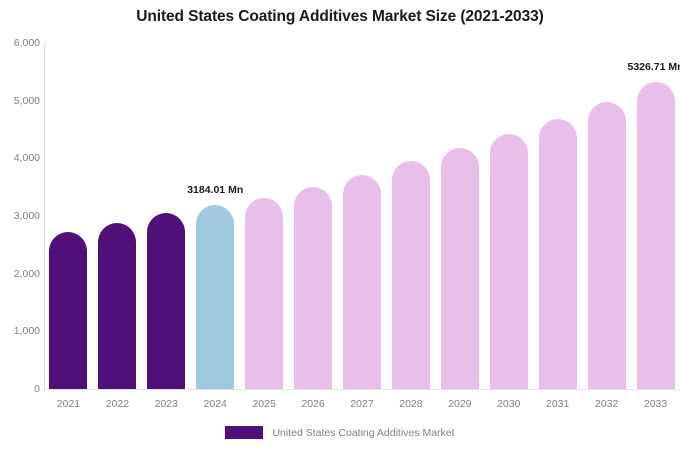  Describe the element at coordinates (26, 100) in the screenshot. I see `y-axis-tick-label: 5,000` at that location.